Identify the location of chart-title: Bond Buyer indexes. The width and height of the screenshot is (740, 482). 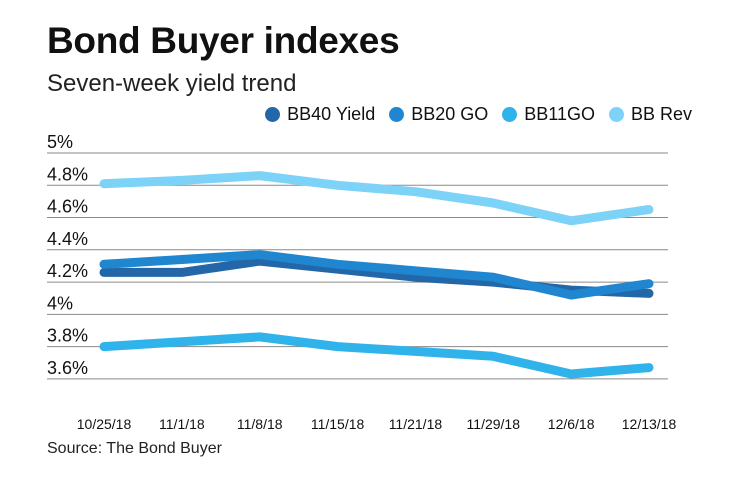
(223, 40).